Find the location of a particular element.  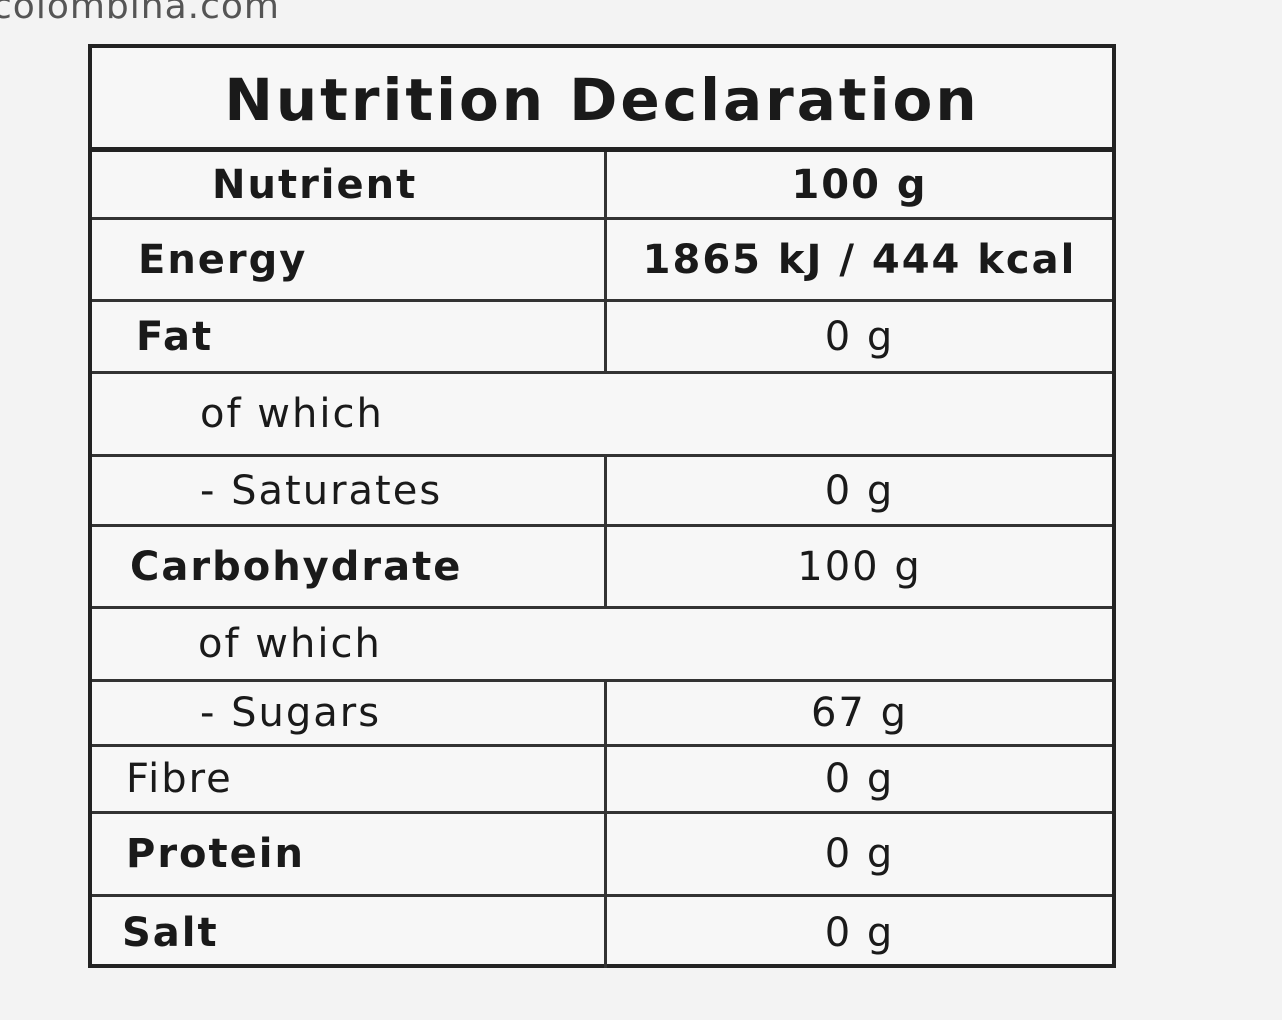

nutrient-name: Salt is located at coordinates (170, 932).